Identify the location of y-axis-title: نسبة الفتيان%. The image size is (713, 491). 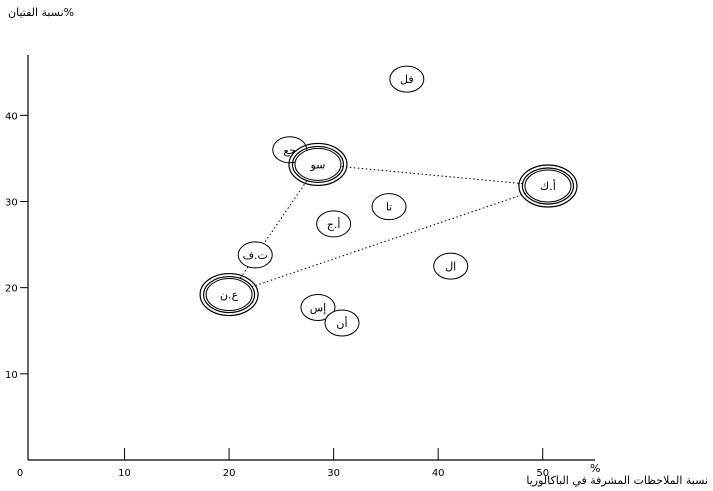
(41, 12).